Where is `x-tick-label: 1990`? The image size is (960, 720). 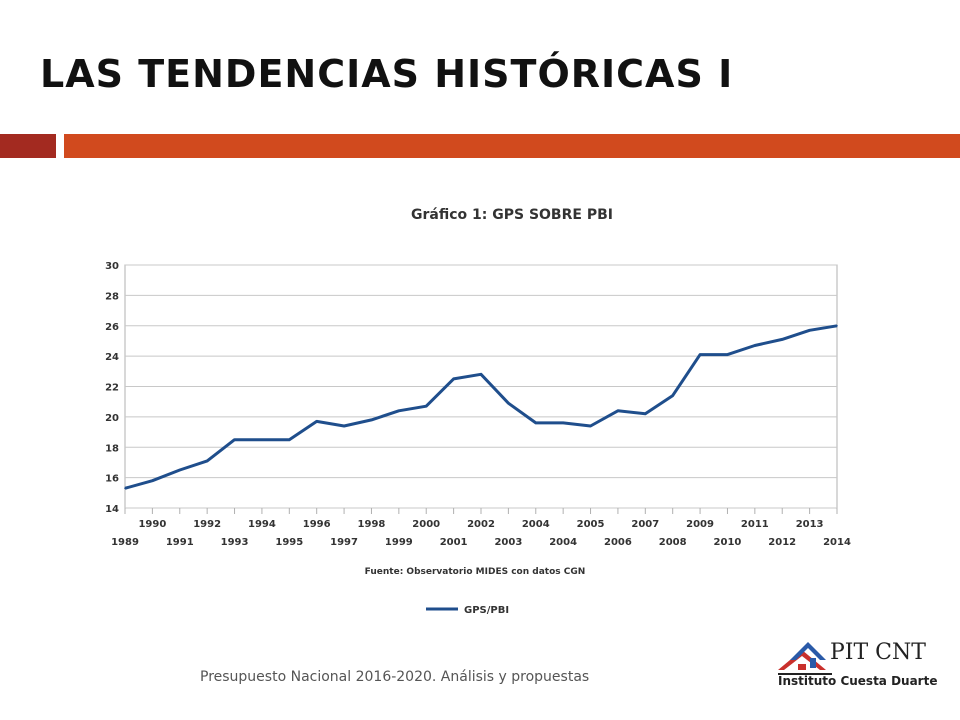
x-tick-label: 1990 is located at coordinates (152, 524).